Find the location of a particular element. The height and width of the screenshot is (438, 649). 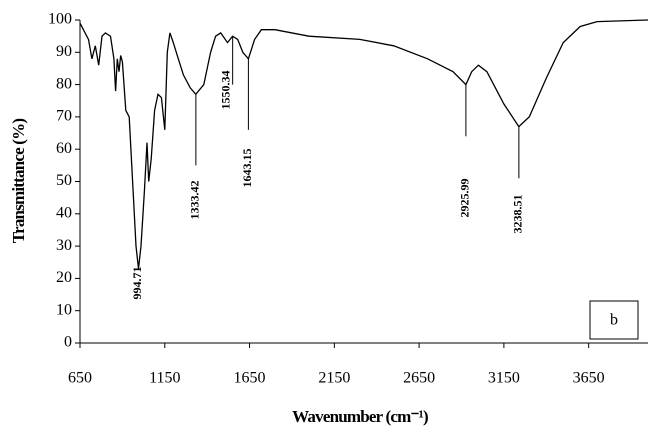

y-tick-label: 10 is located at coordinates (64, 309).